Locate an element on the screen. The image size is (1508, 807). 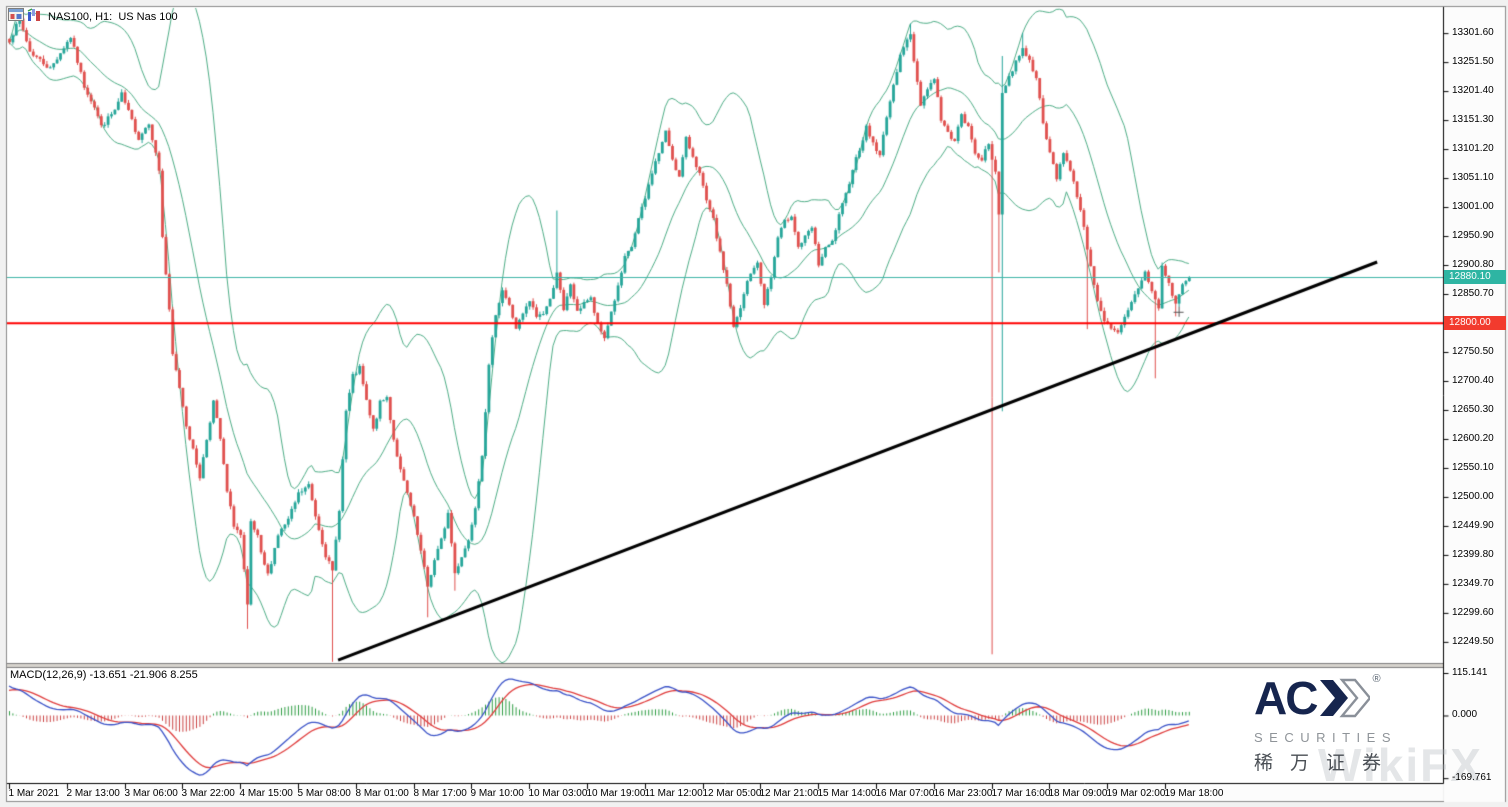
volume-bars-icon is located at coordinates (34, 17).